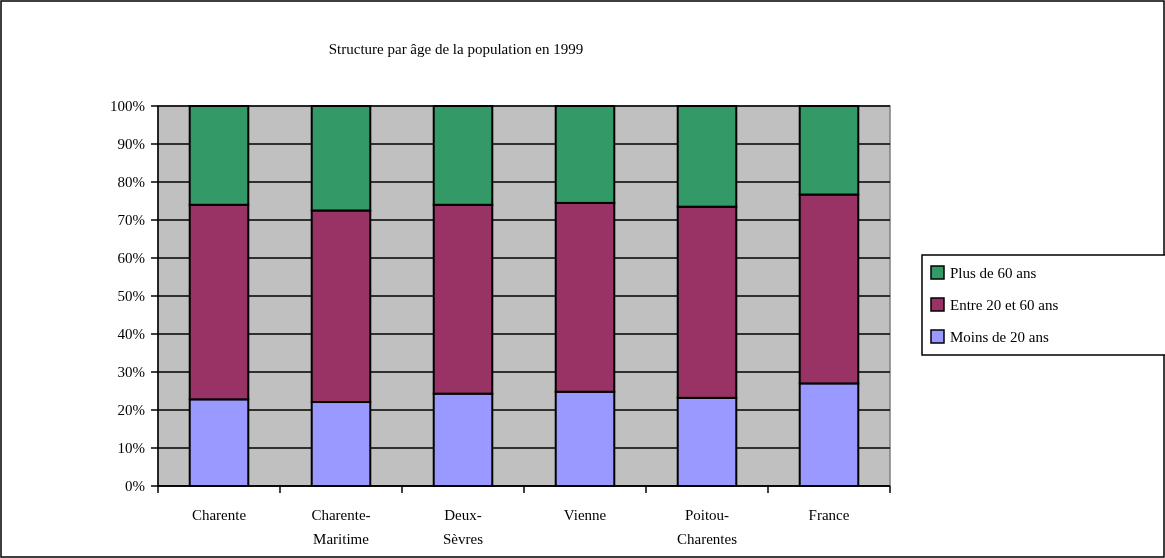 This screenshot has width=1165, height=558. I want to click on x-tick-label: Poitou-Charentes, so click(707, 527).